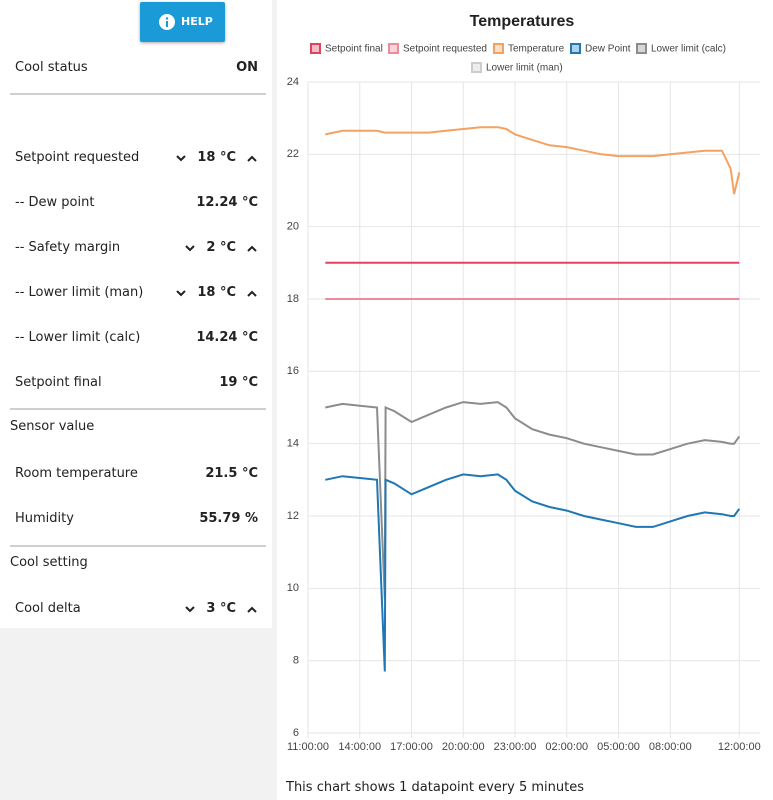 Image resolution: width=773 pixels, height=800 pixels. I want to click on value: ON, so click(247, 67).